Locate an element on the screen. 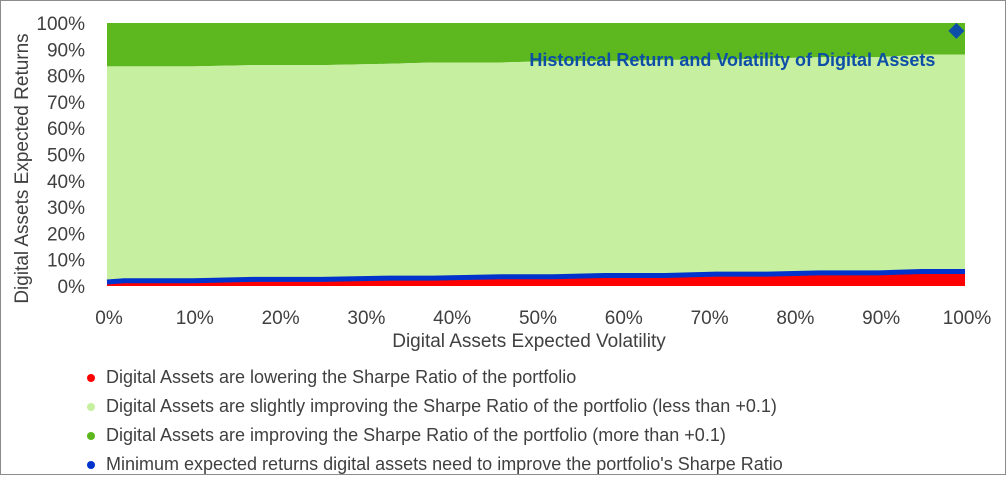  x-tick-label: 20% is located at coordinates (281, 318).